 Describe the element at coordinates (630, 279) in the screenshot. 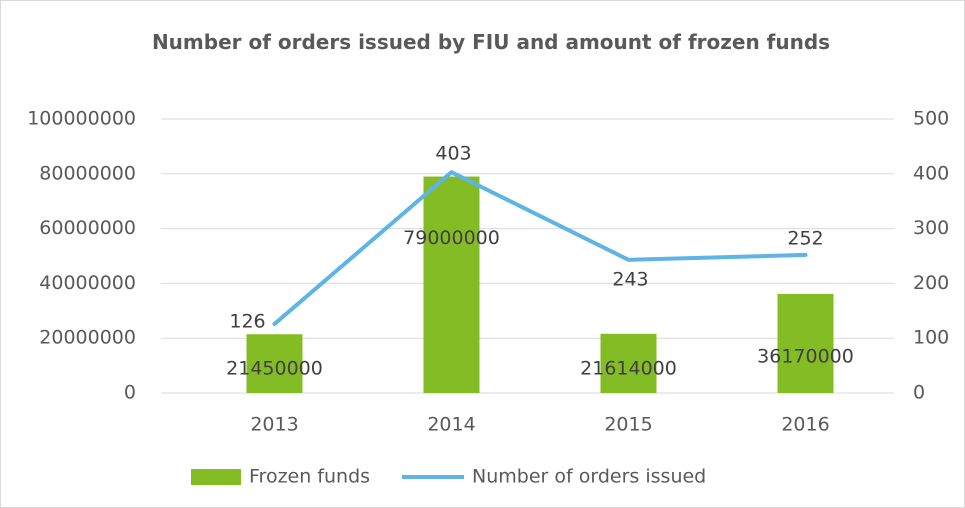

I see `data-label: 243` at that location.